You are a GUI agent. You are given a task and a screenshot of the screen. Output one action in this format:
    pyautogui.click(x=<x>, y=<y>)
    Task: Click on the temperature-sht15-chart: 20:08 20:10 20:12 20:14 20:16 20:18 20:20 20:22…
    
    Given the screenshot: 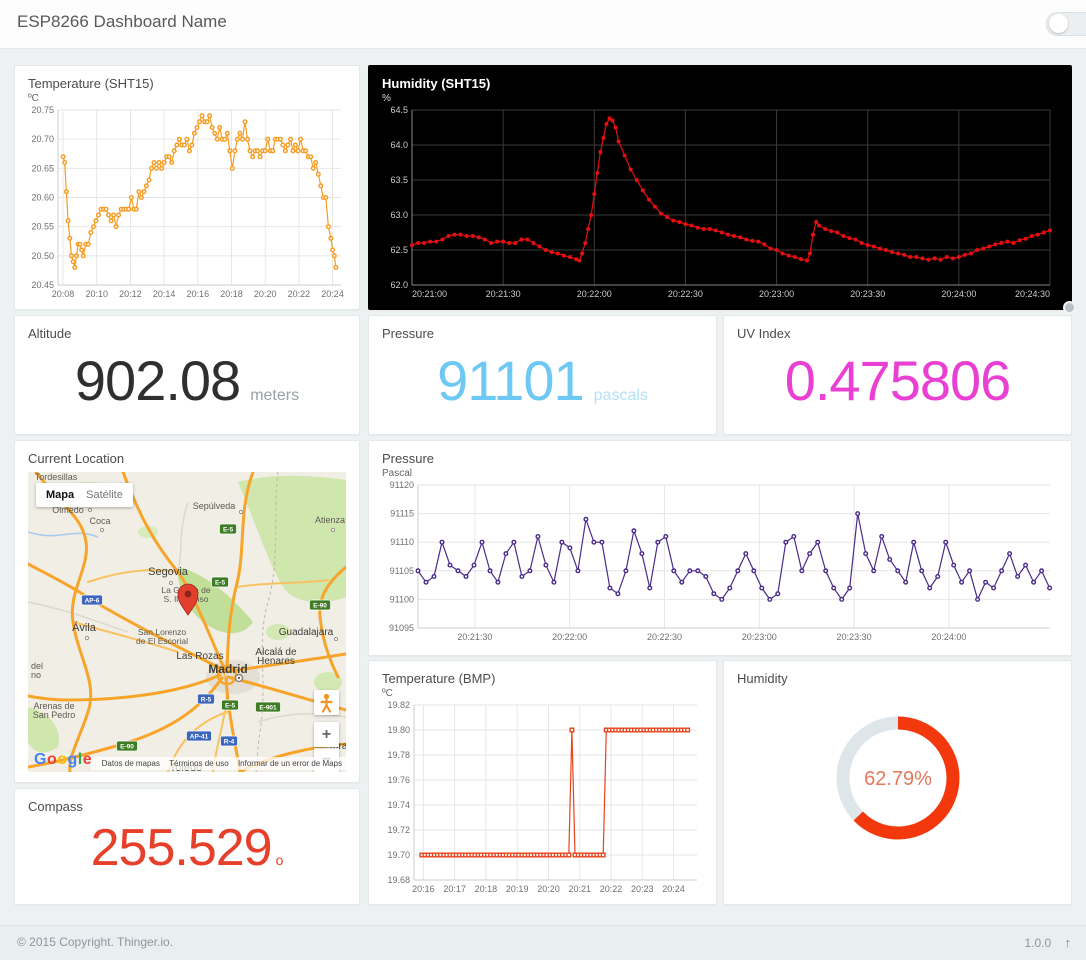 What is the action you would take?
    pyautogui.click(x=187, y=203)
    